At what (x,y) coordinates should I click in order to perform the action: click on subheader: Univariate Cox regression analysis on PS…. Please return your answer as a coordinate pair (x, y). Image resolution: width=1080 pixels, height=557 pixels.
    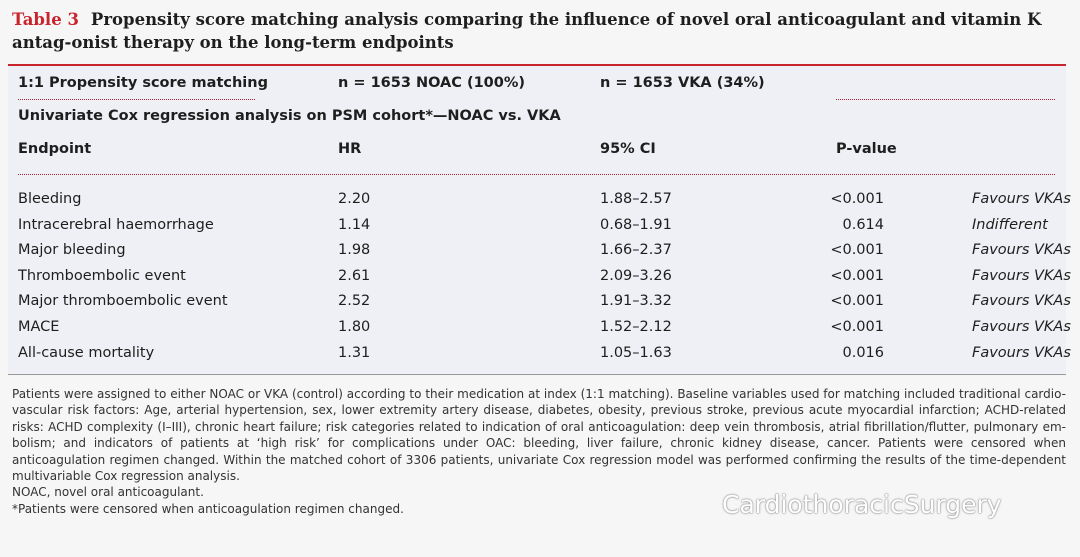
    Looking at the image, I should click on (289, 116).